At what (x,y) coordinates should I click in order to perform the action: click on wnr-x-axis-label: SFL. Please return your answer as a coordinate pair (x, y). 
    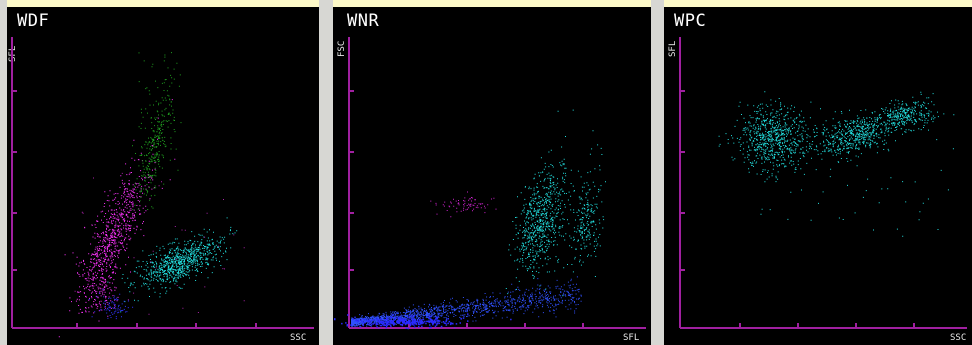
    Looking at the image, I should click on (631, 338).